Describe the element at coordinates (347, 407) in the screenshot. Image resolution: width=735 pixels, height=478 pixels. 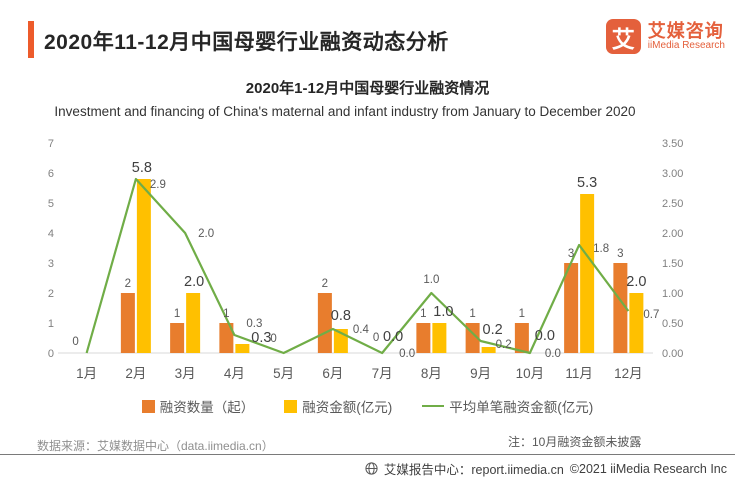
I see `legend-label-amount: 融资金额(亿元)` at that location.